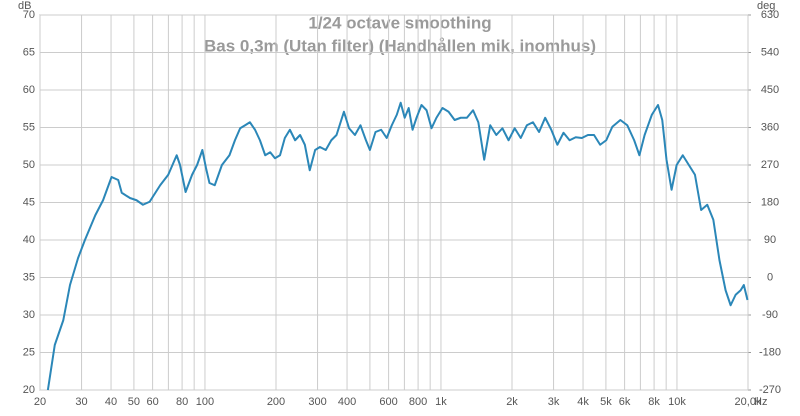  What do you see at coordinates (29, 165) in the screenshot?
I see `y-tick-label: 50` at bounding box center [29, 165].